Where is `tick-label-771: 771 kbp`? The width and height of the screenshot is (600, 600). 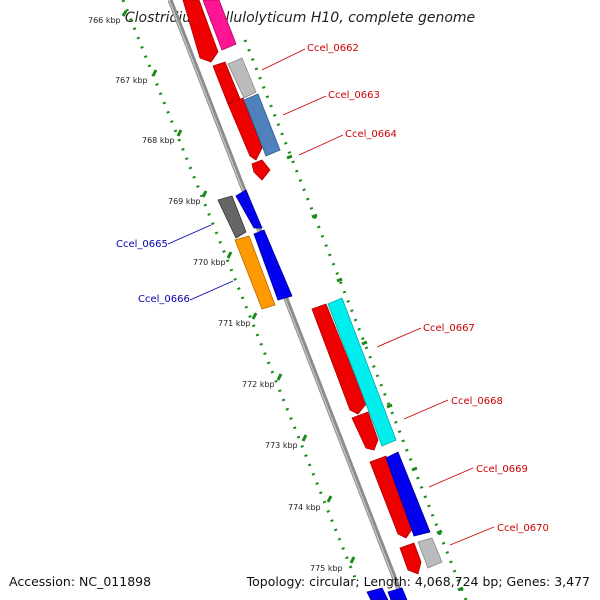 tick-label-771: 771 kbp is located at coordinates (234, 323).